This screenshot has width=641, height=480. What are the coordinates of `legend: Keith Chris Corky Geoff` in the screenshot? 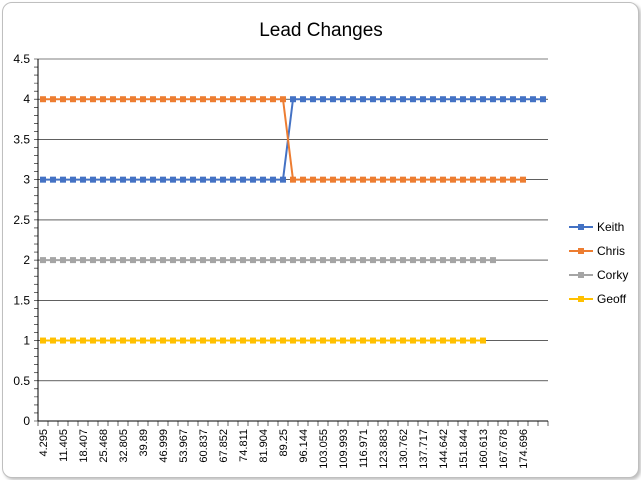 It's located at (598, 263).